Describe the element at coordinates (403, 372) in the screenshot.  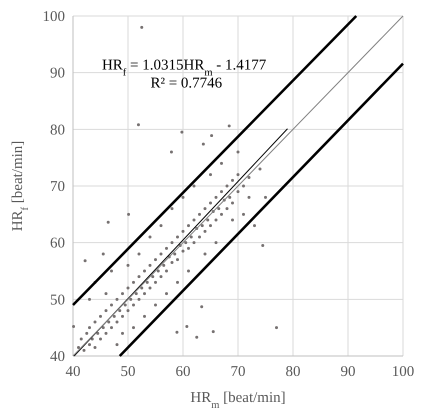
I see `x-tick-label: 100` at that location.